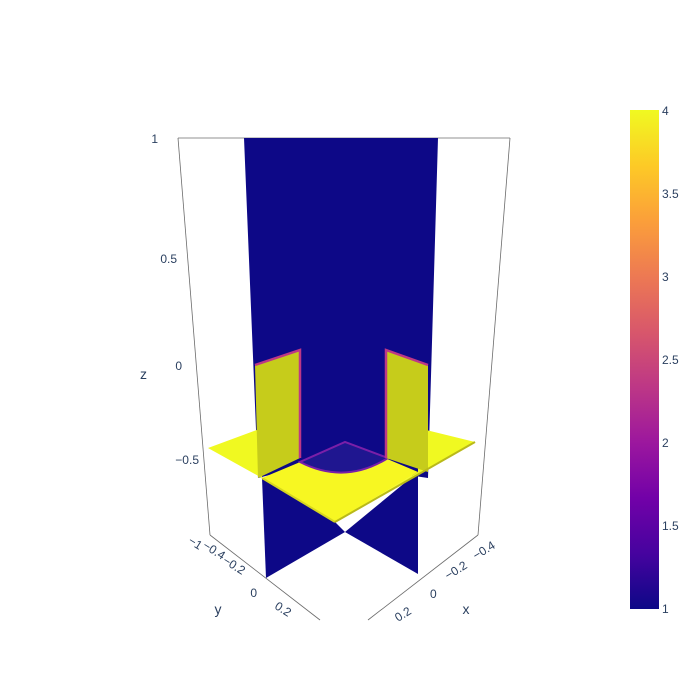 The image size is (700, 700). What do you see at coordinates (484, 550) in the screenshot?
I see `x-tick: −0.4` at bounding box center [484, 550].